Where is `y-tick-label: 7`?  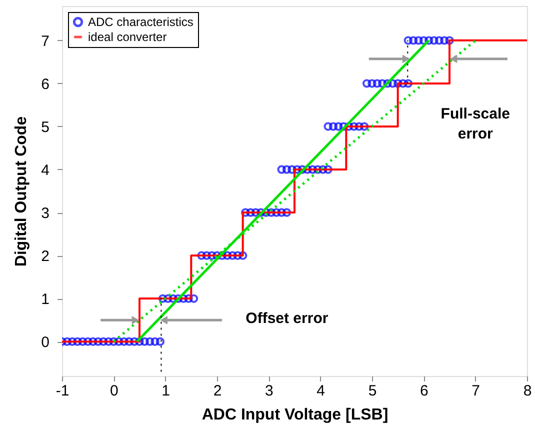
y-tick-label: 7 is located at coordinates (45, 41).